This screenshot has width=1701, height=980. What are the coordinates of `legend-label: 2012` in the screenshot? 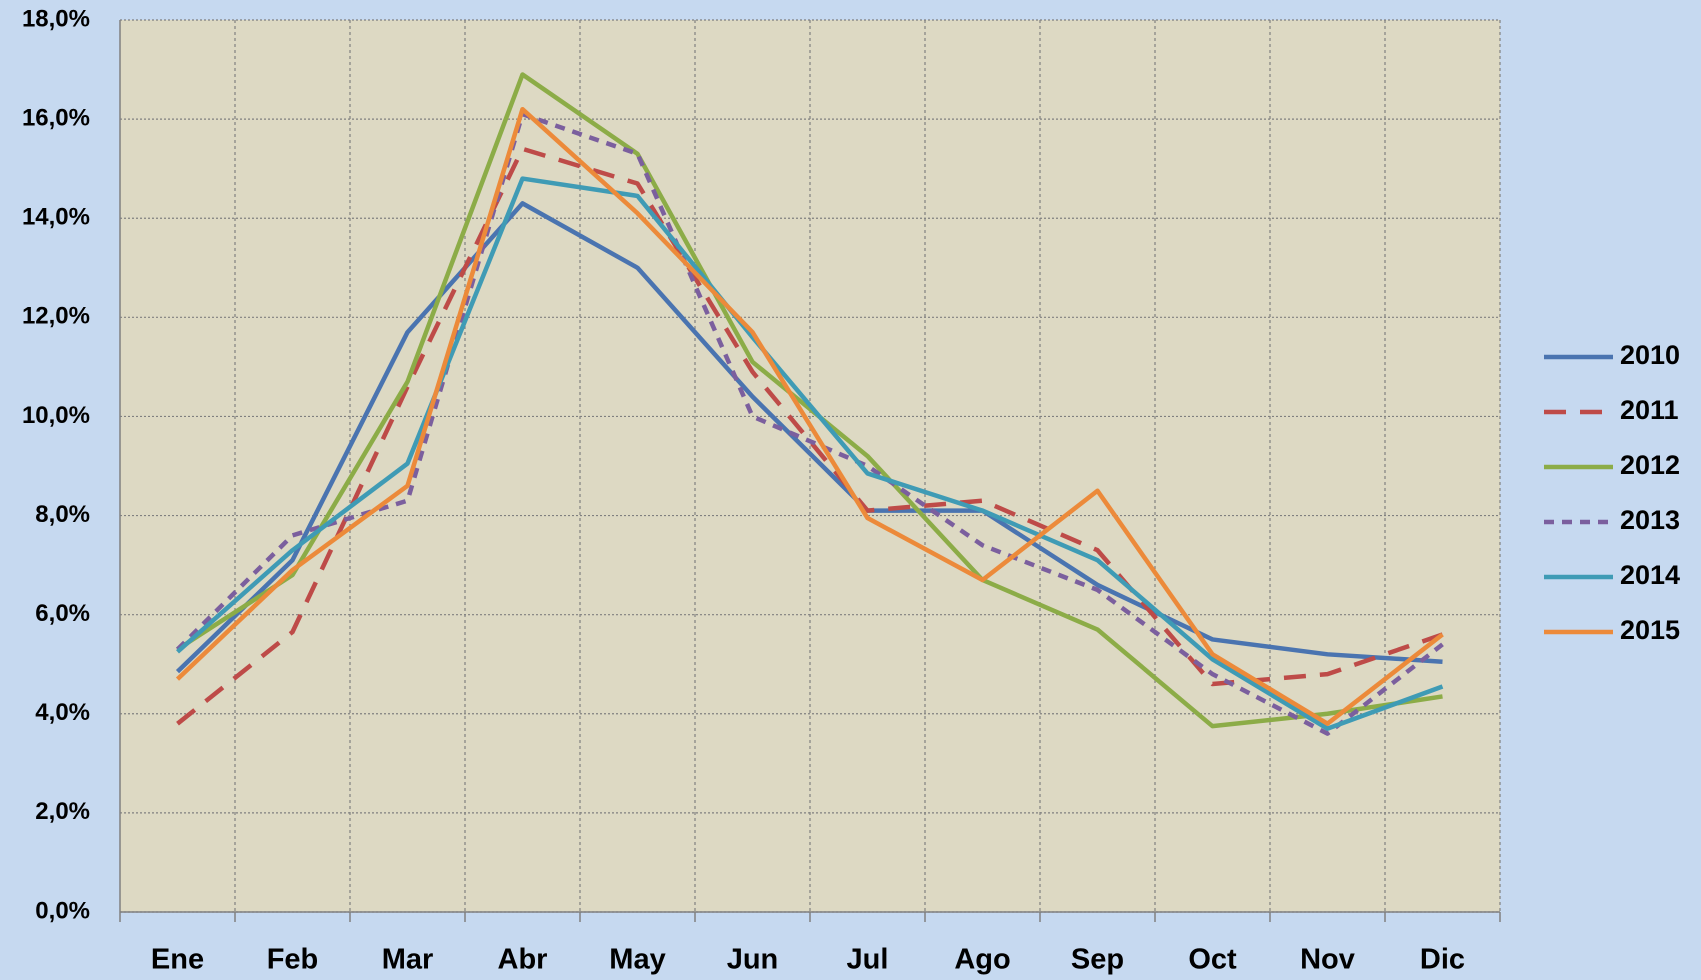 It's located at (1650, 465).